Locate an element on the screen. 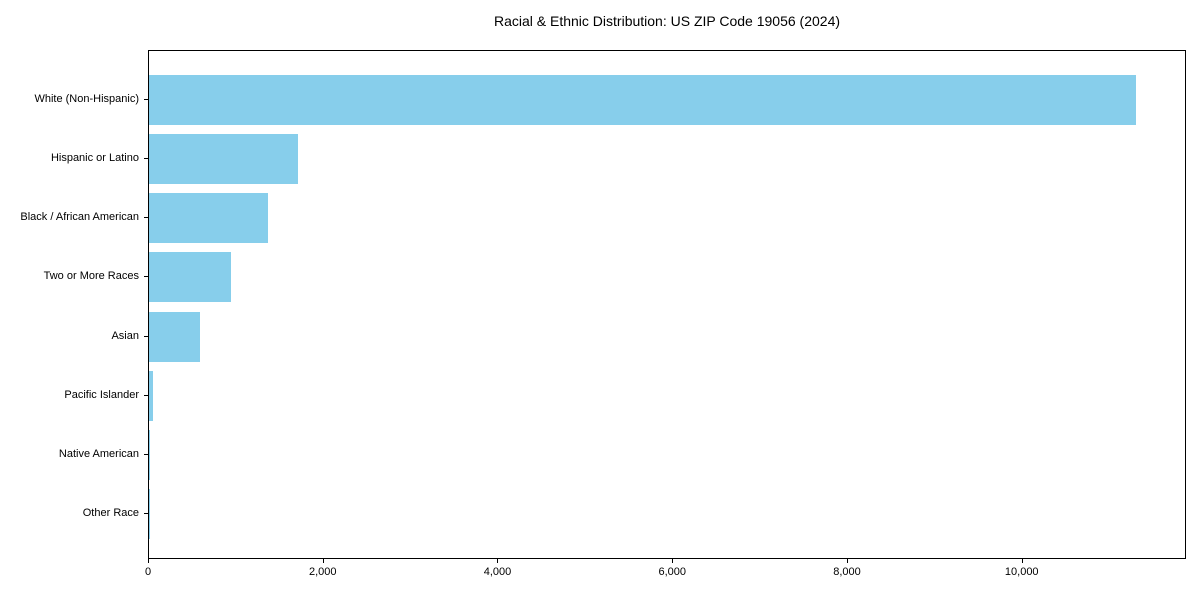 The width and height of the screenshot is (1200, 600). x-axis-tick-label: 2,000 is located at coordinates (322, 572).